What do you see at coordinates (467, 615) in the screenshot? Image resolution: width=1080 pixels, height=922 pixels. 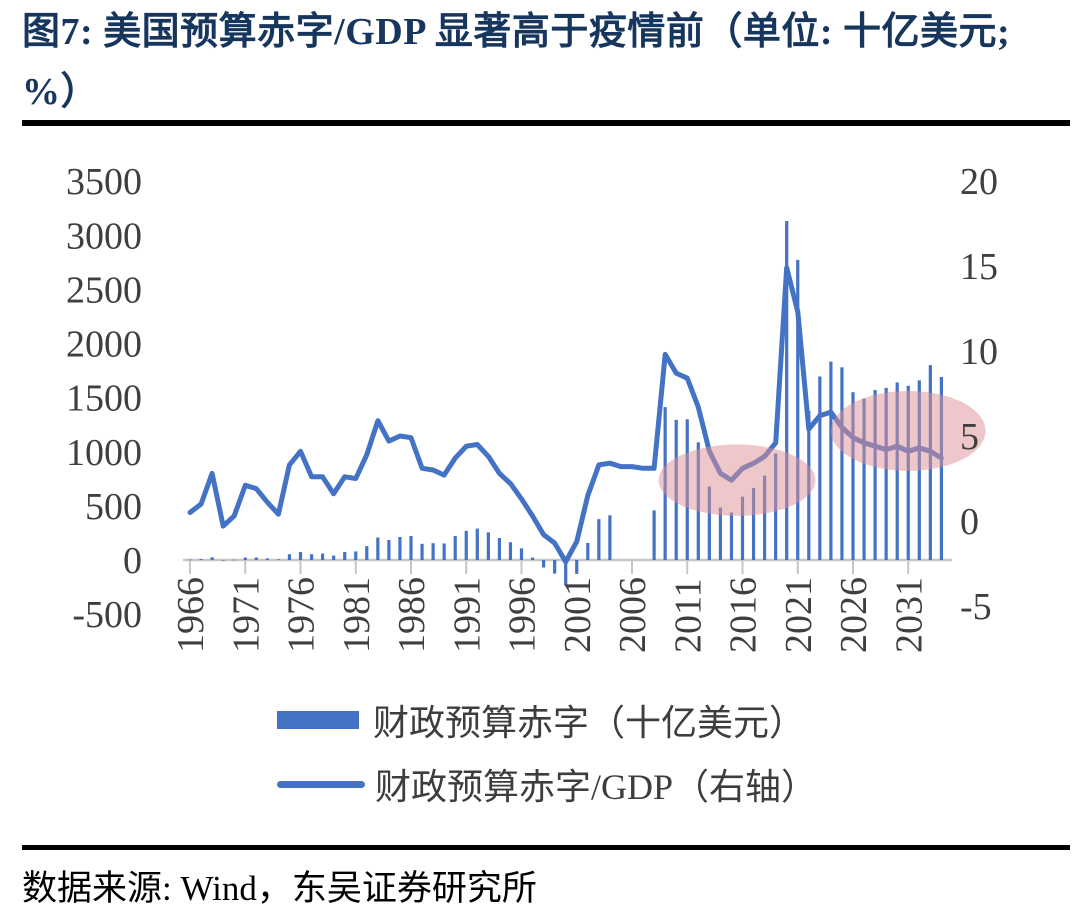 I see `axis-tick-label: 1991` at bounding box center [467, 615].